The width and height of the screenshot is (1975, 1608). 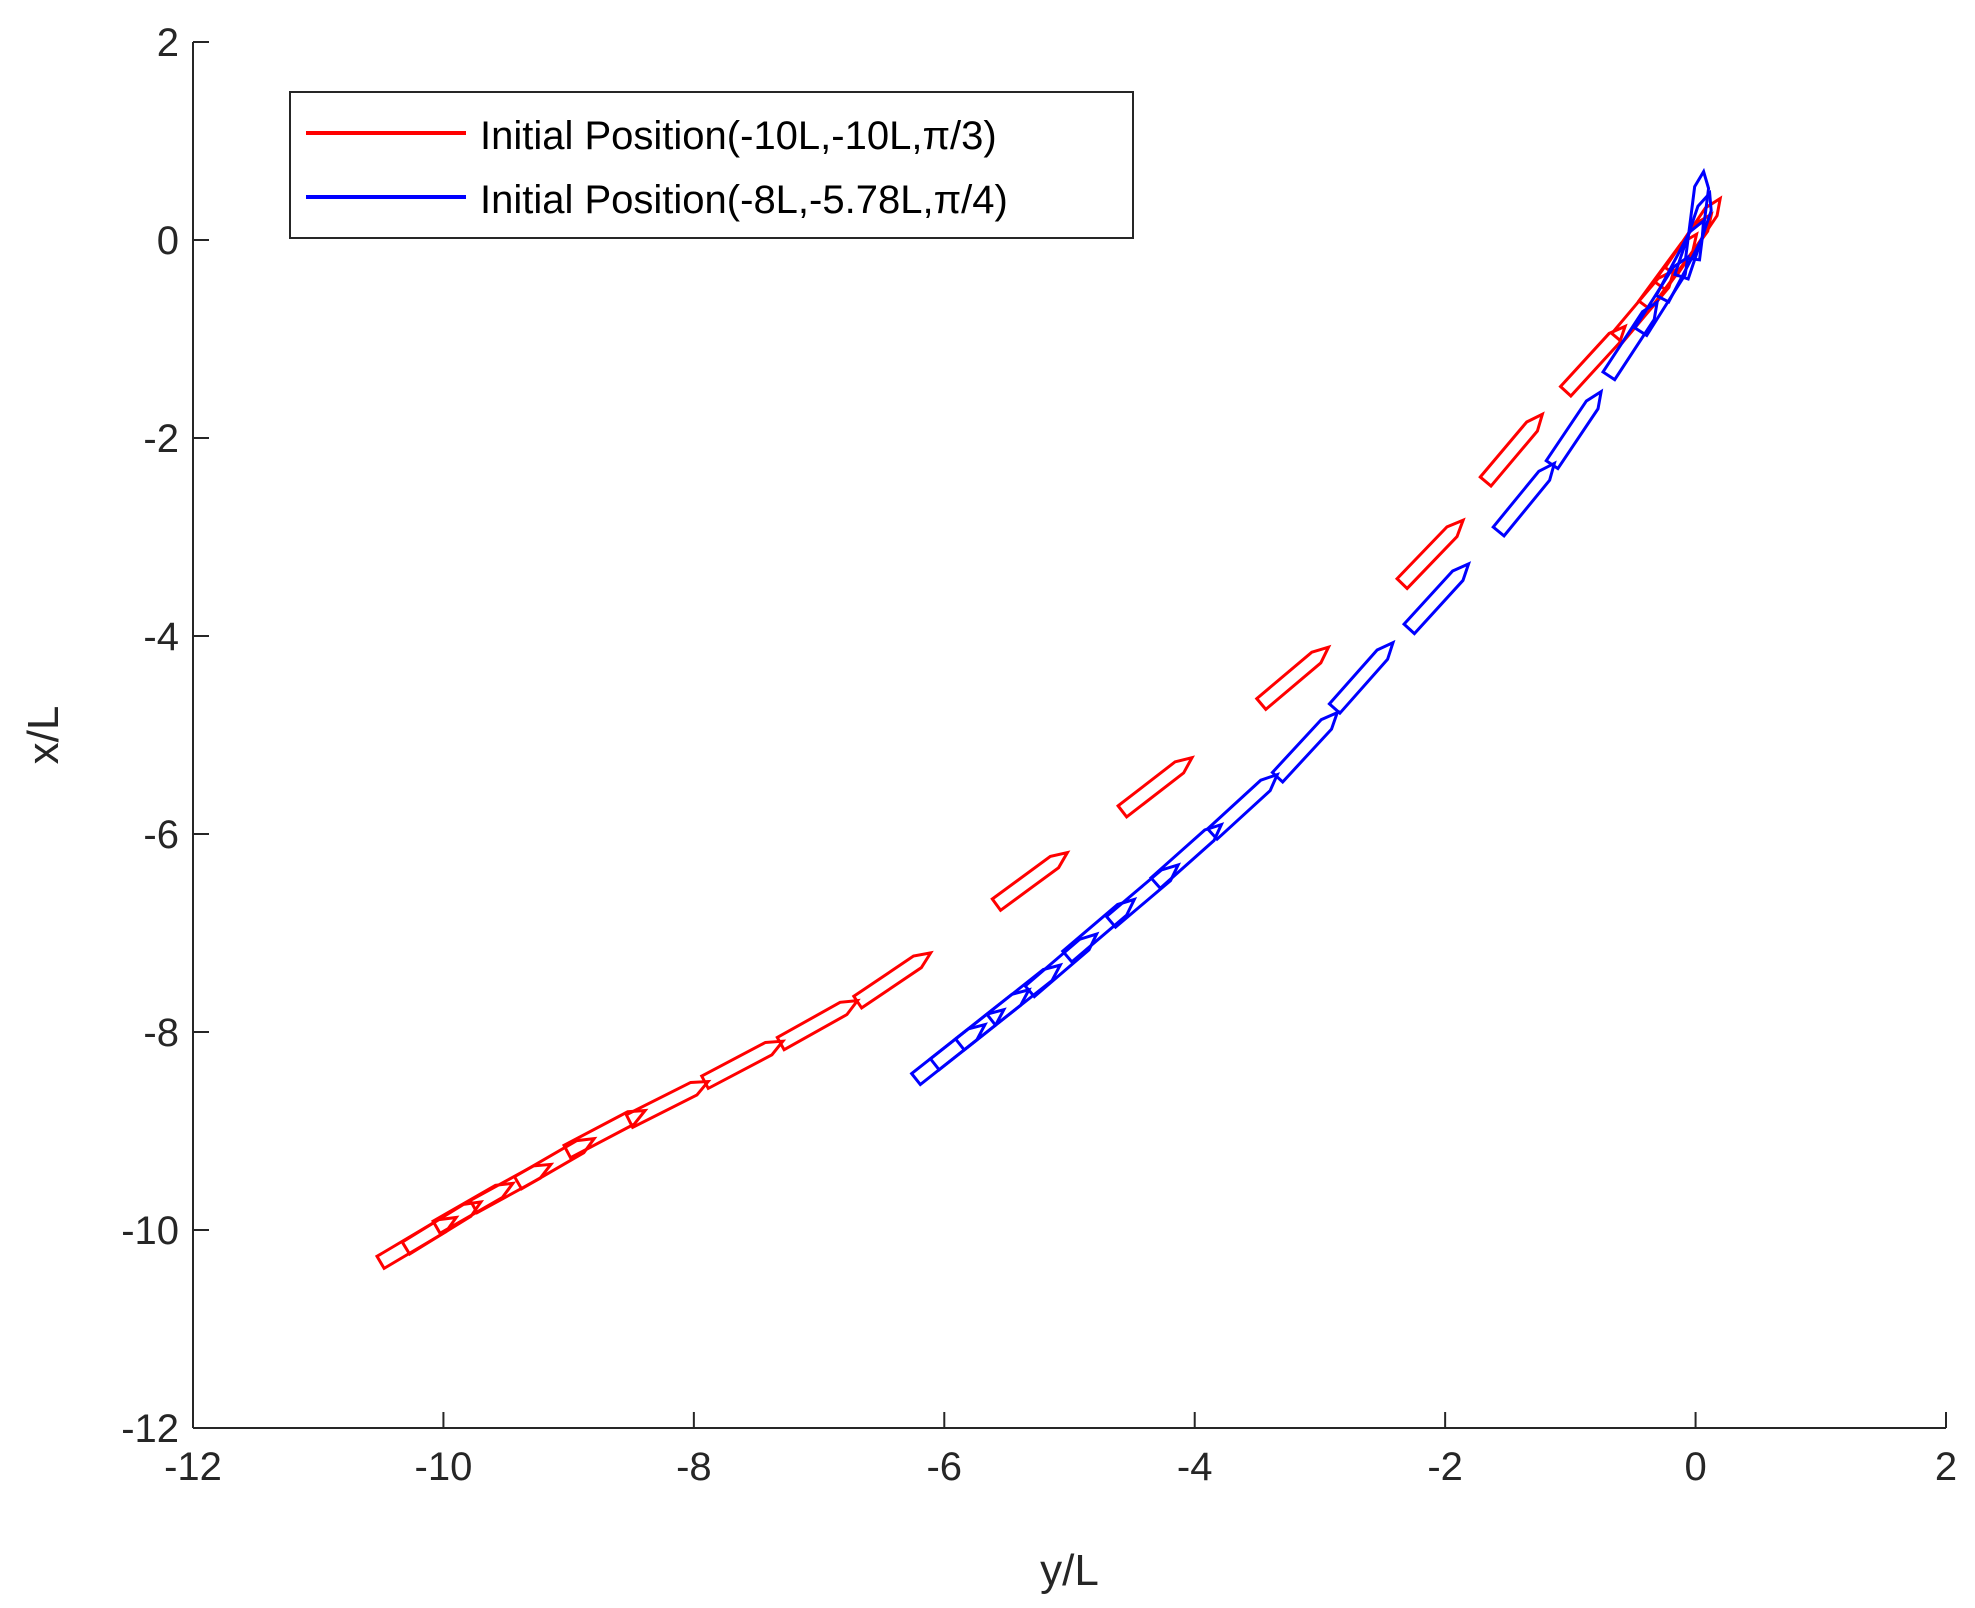 I want to click on legend-box, so click(x=711, y=165).